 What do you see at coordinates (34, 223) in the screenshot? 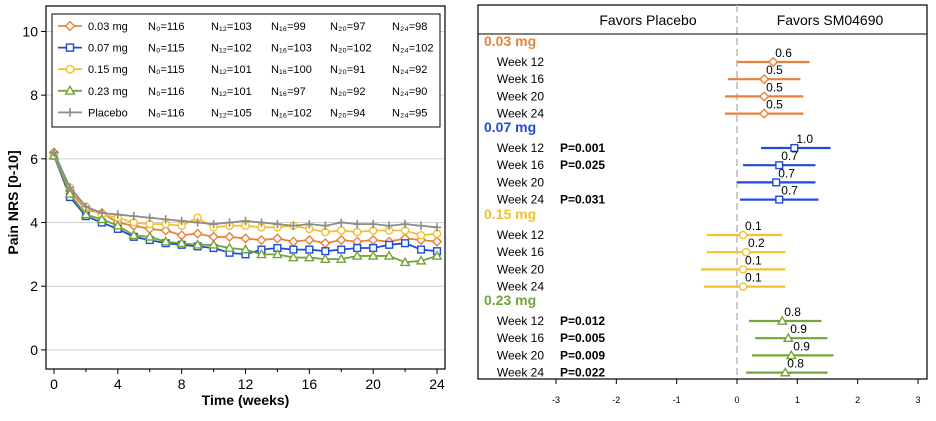
I see `y-tick-label: 4` at bounding box center [34, 223].